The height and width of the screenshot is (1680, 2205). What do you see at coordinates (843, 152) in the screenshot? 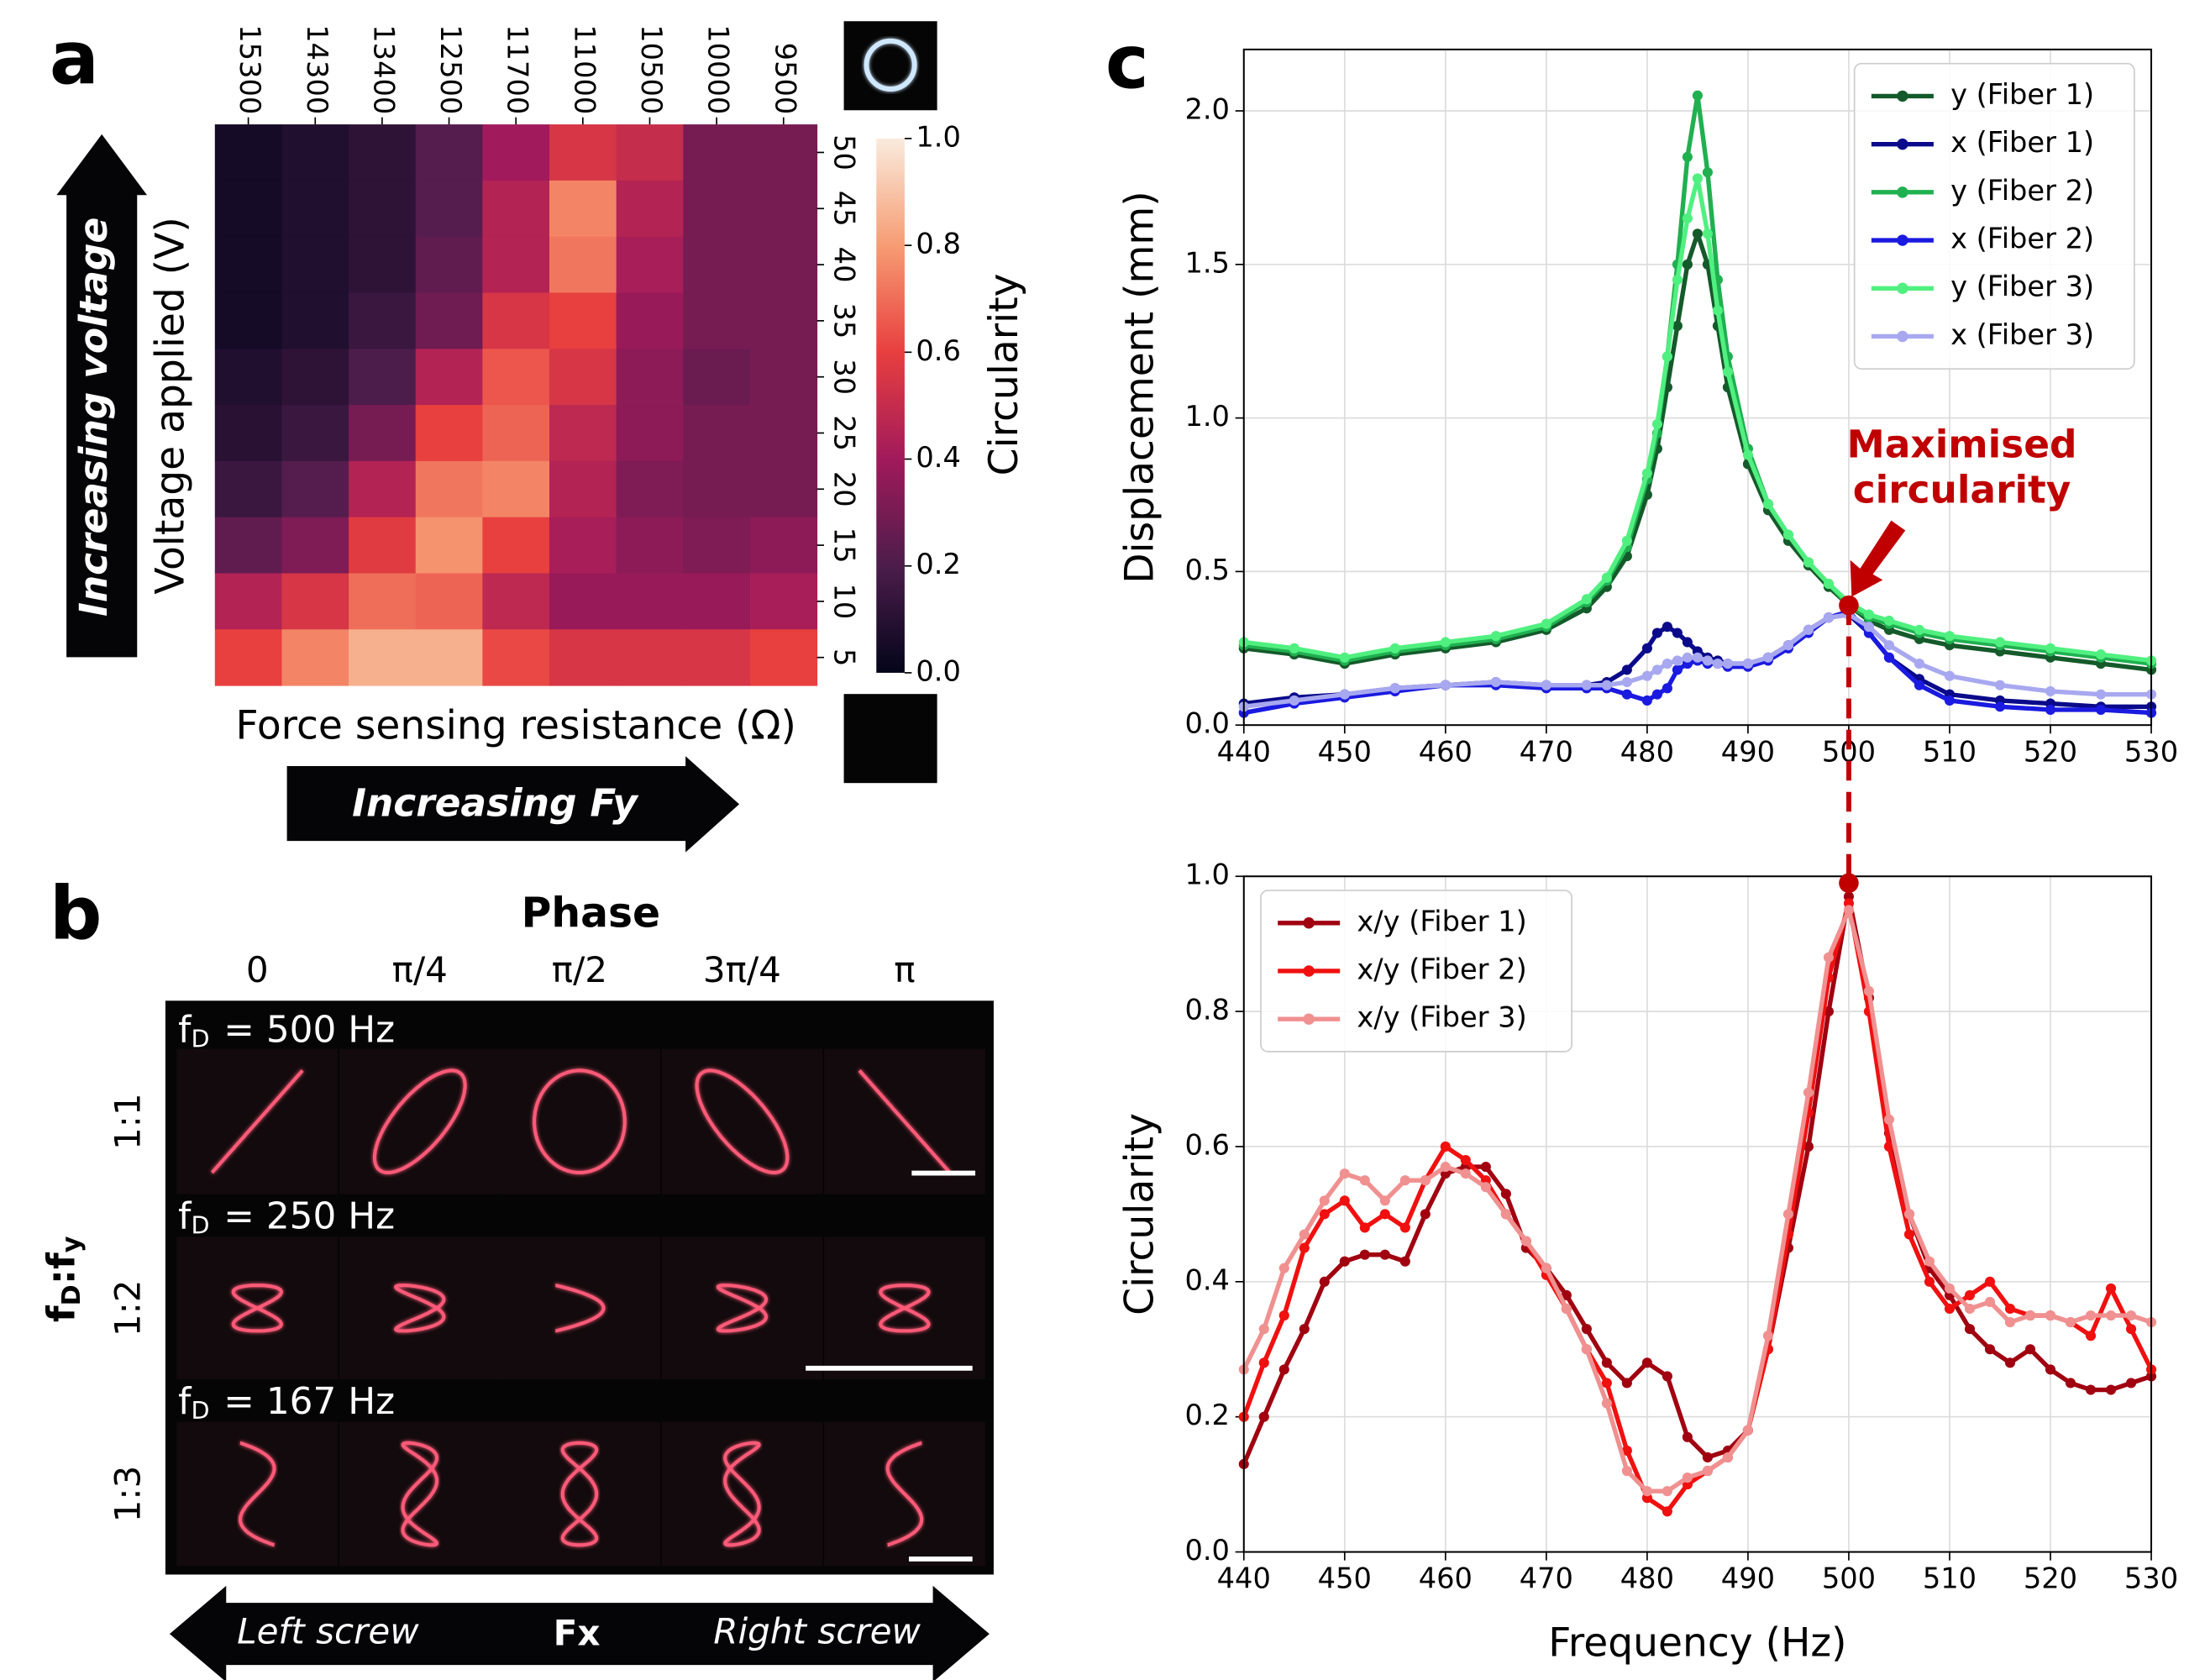
I see `y-tick-label: 50` at bounding box center [843, 152].